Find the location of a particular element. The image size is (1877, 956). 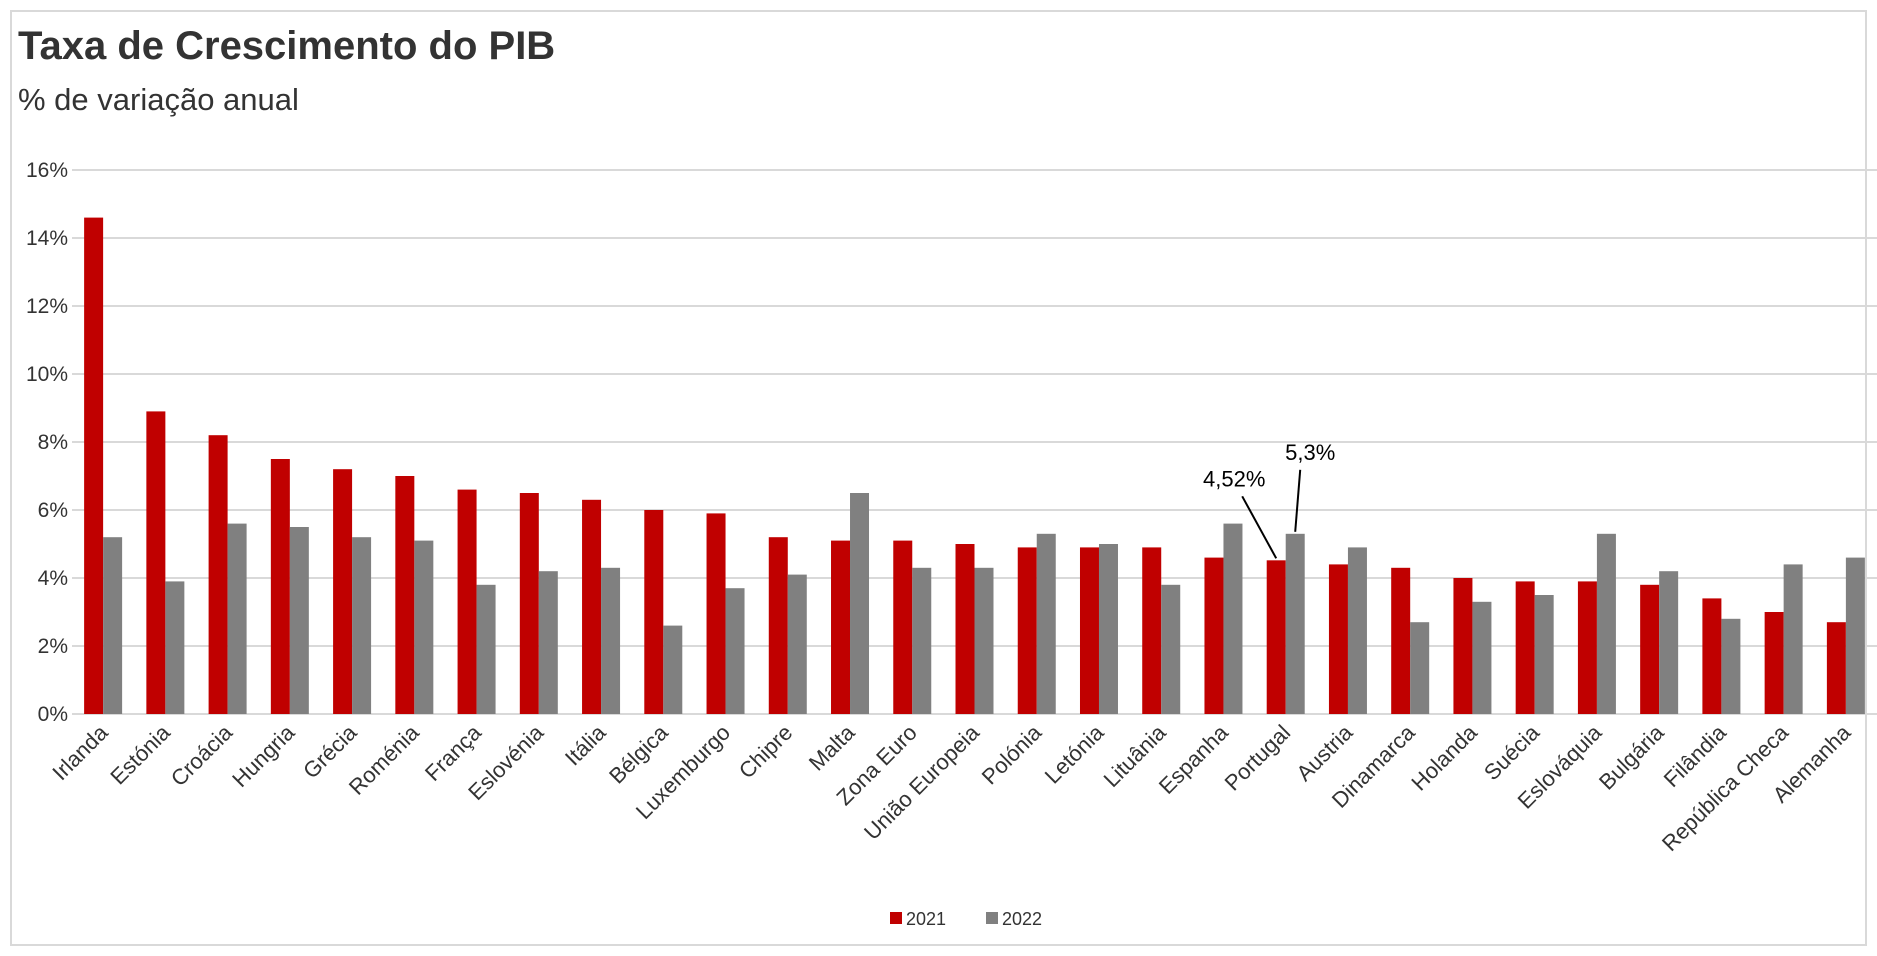

y-tick-label: 14% is located at coordinates (47, 238).